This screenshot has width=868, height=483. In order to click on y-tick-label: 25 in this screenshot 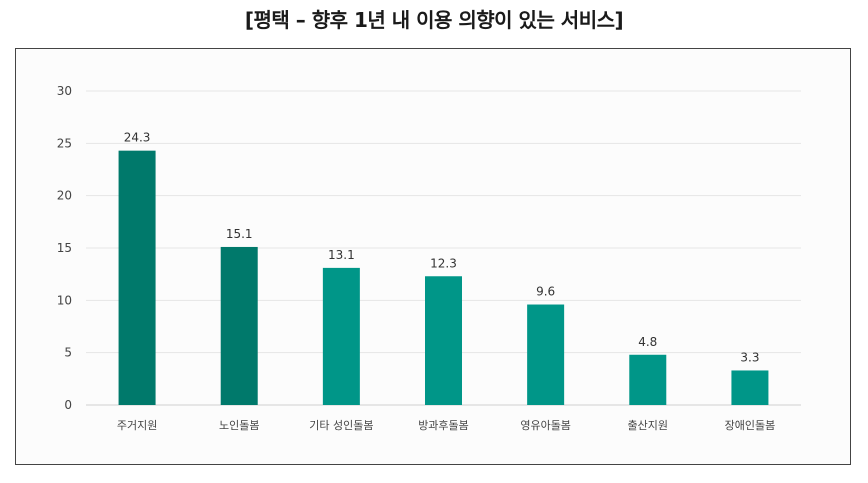, I will do `click(64, 143)`.